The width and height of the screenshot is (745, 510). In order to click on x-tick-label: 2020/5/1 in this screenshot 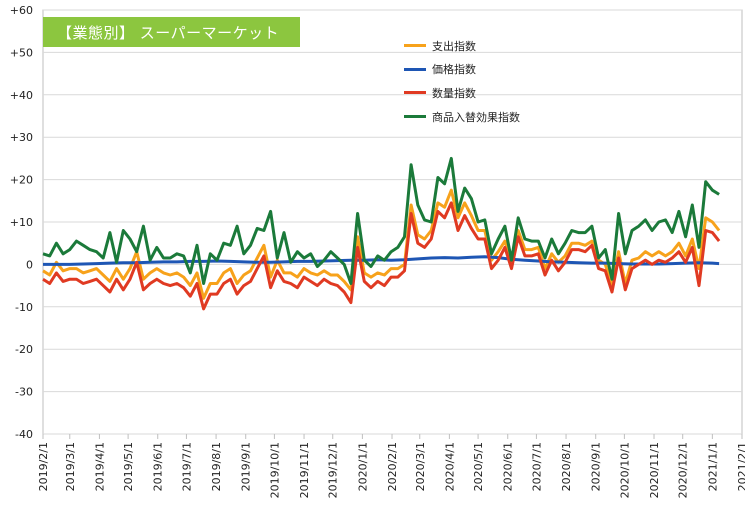, I will do `click(478, 466)`.